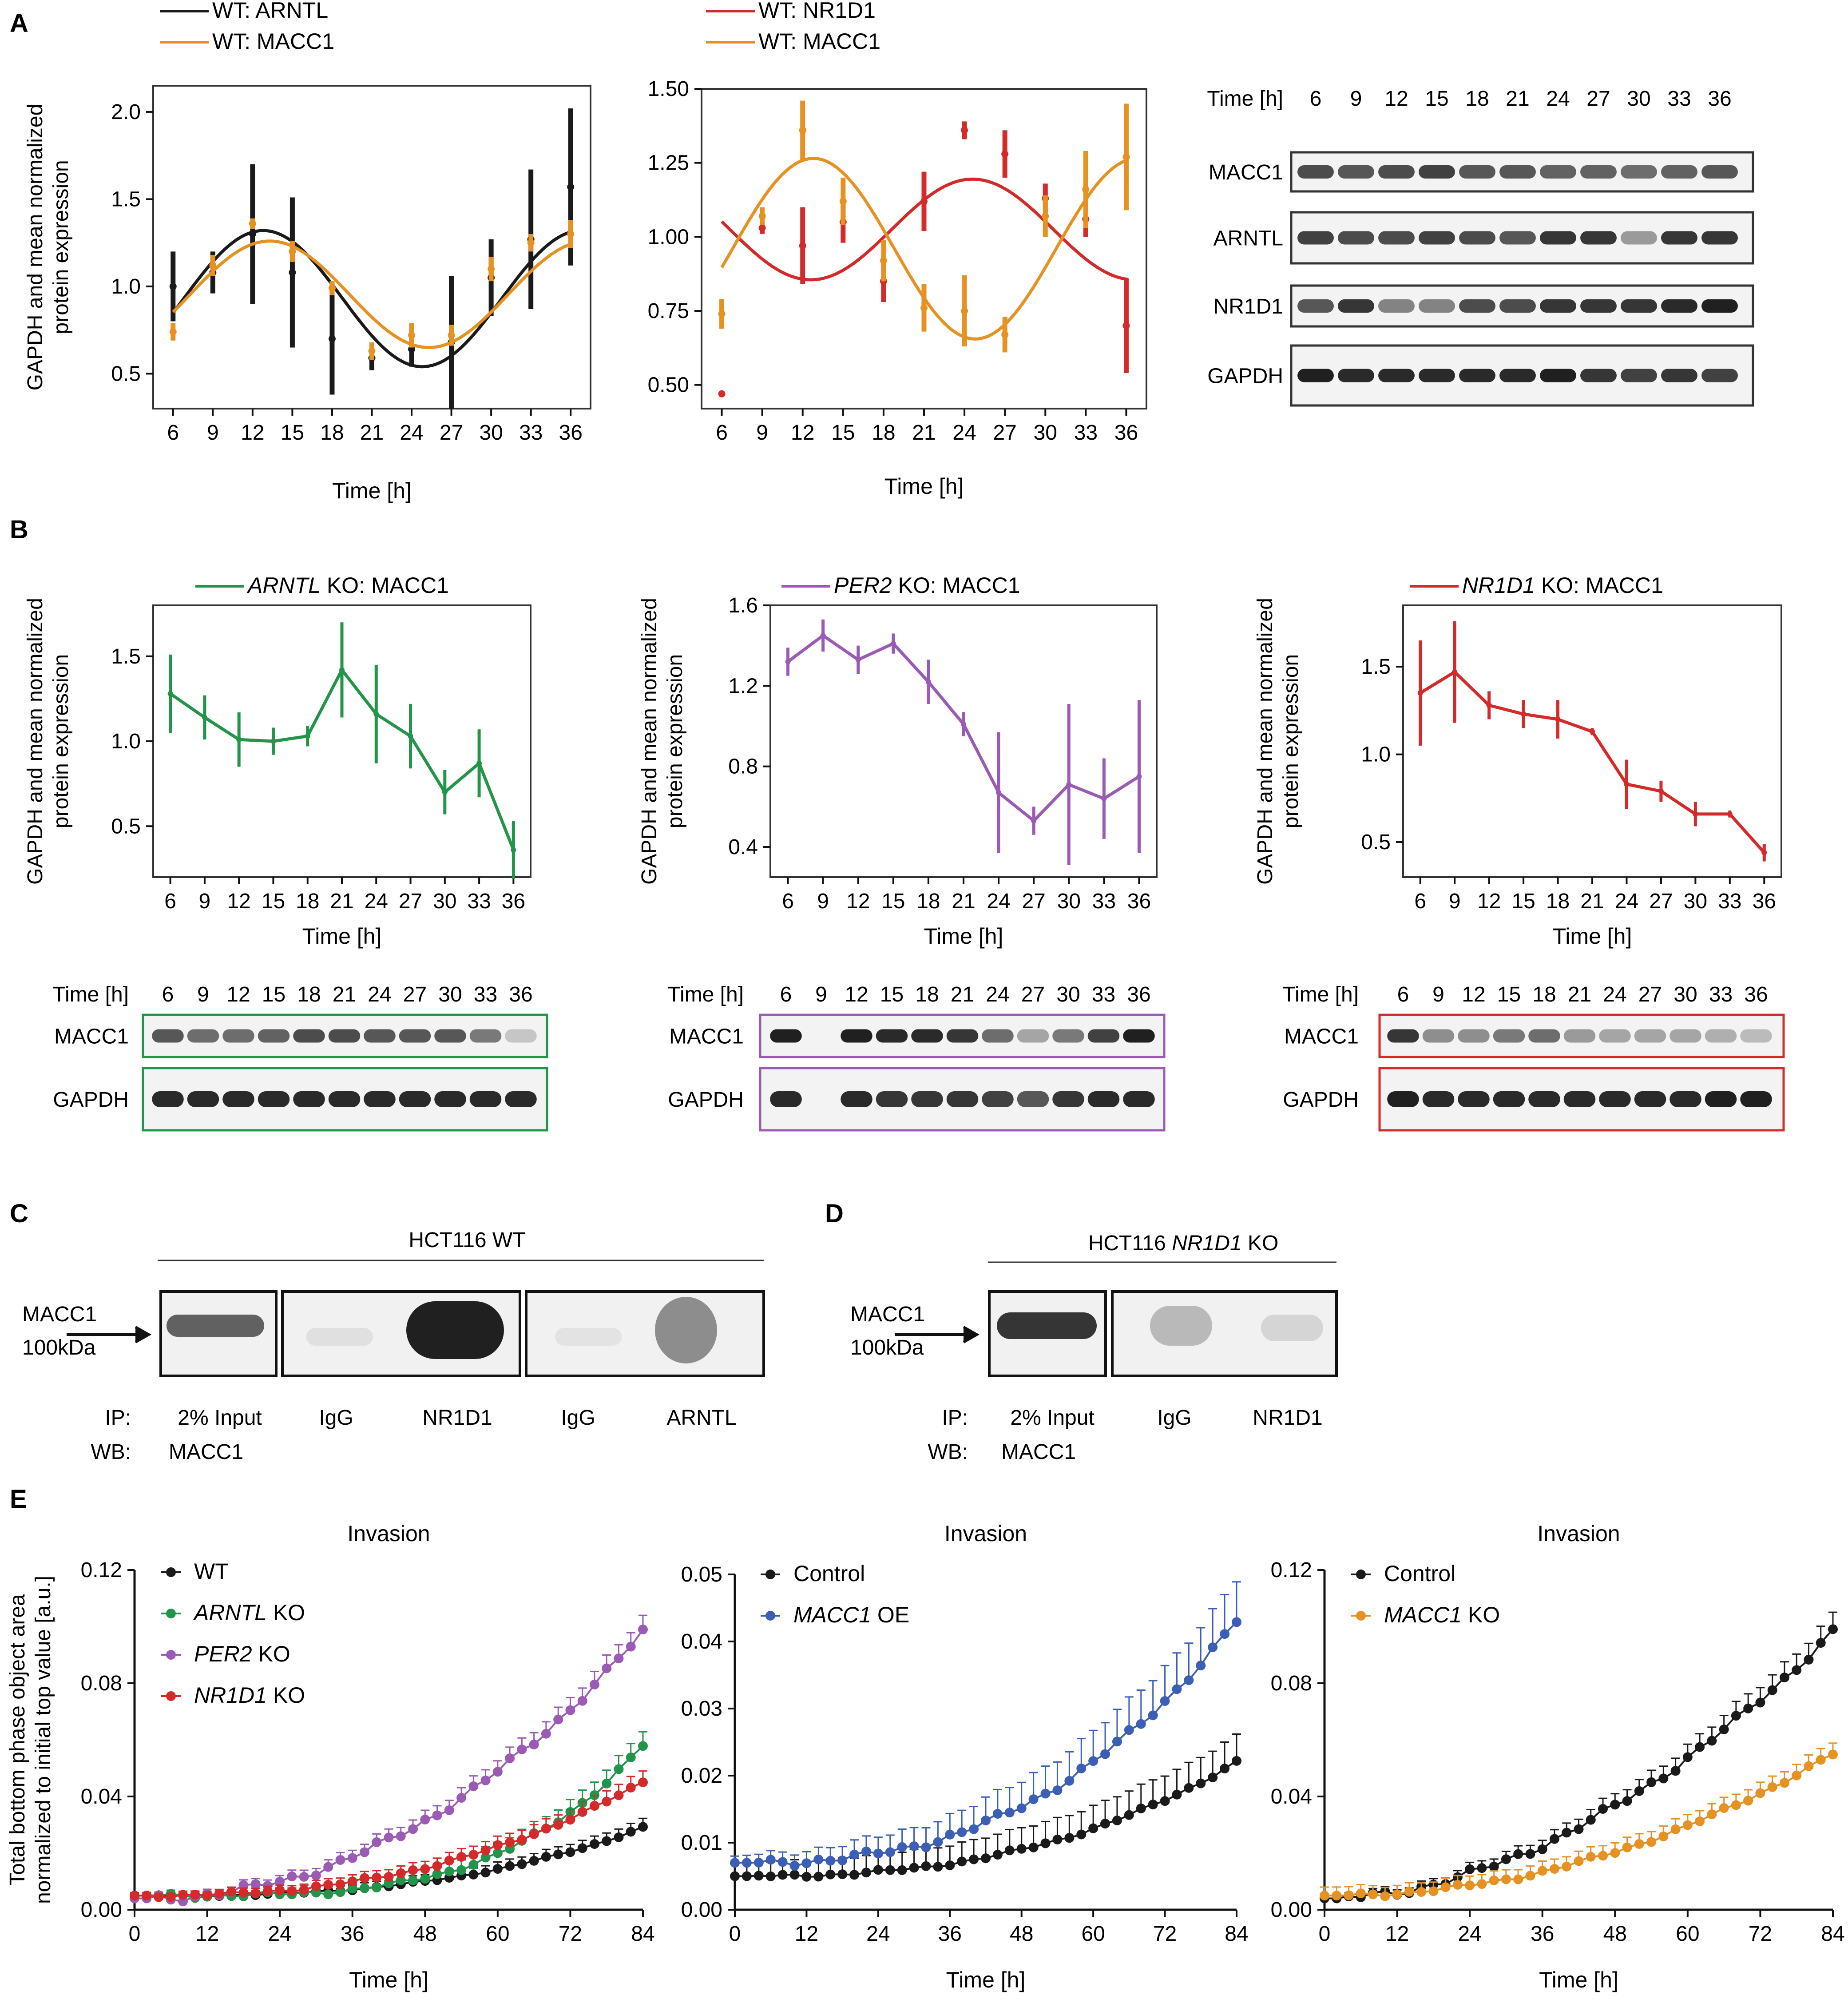  I want to click on y-tick-label: 0.12, so click(1291, 1570).